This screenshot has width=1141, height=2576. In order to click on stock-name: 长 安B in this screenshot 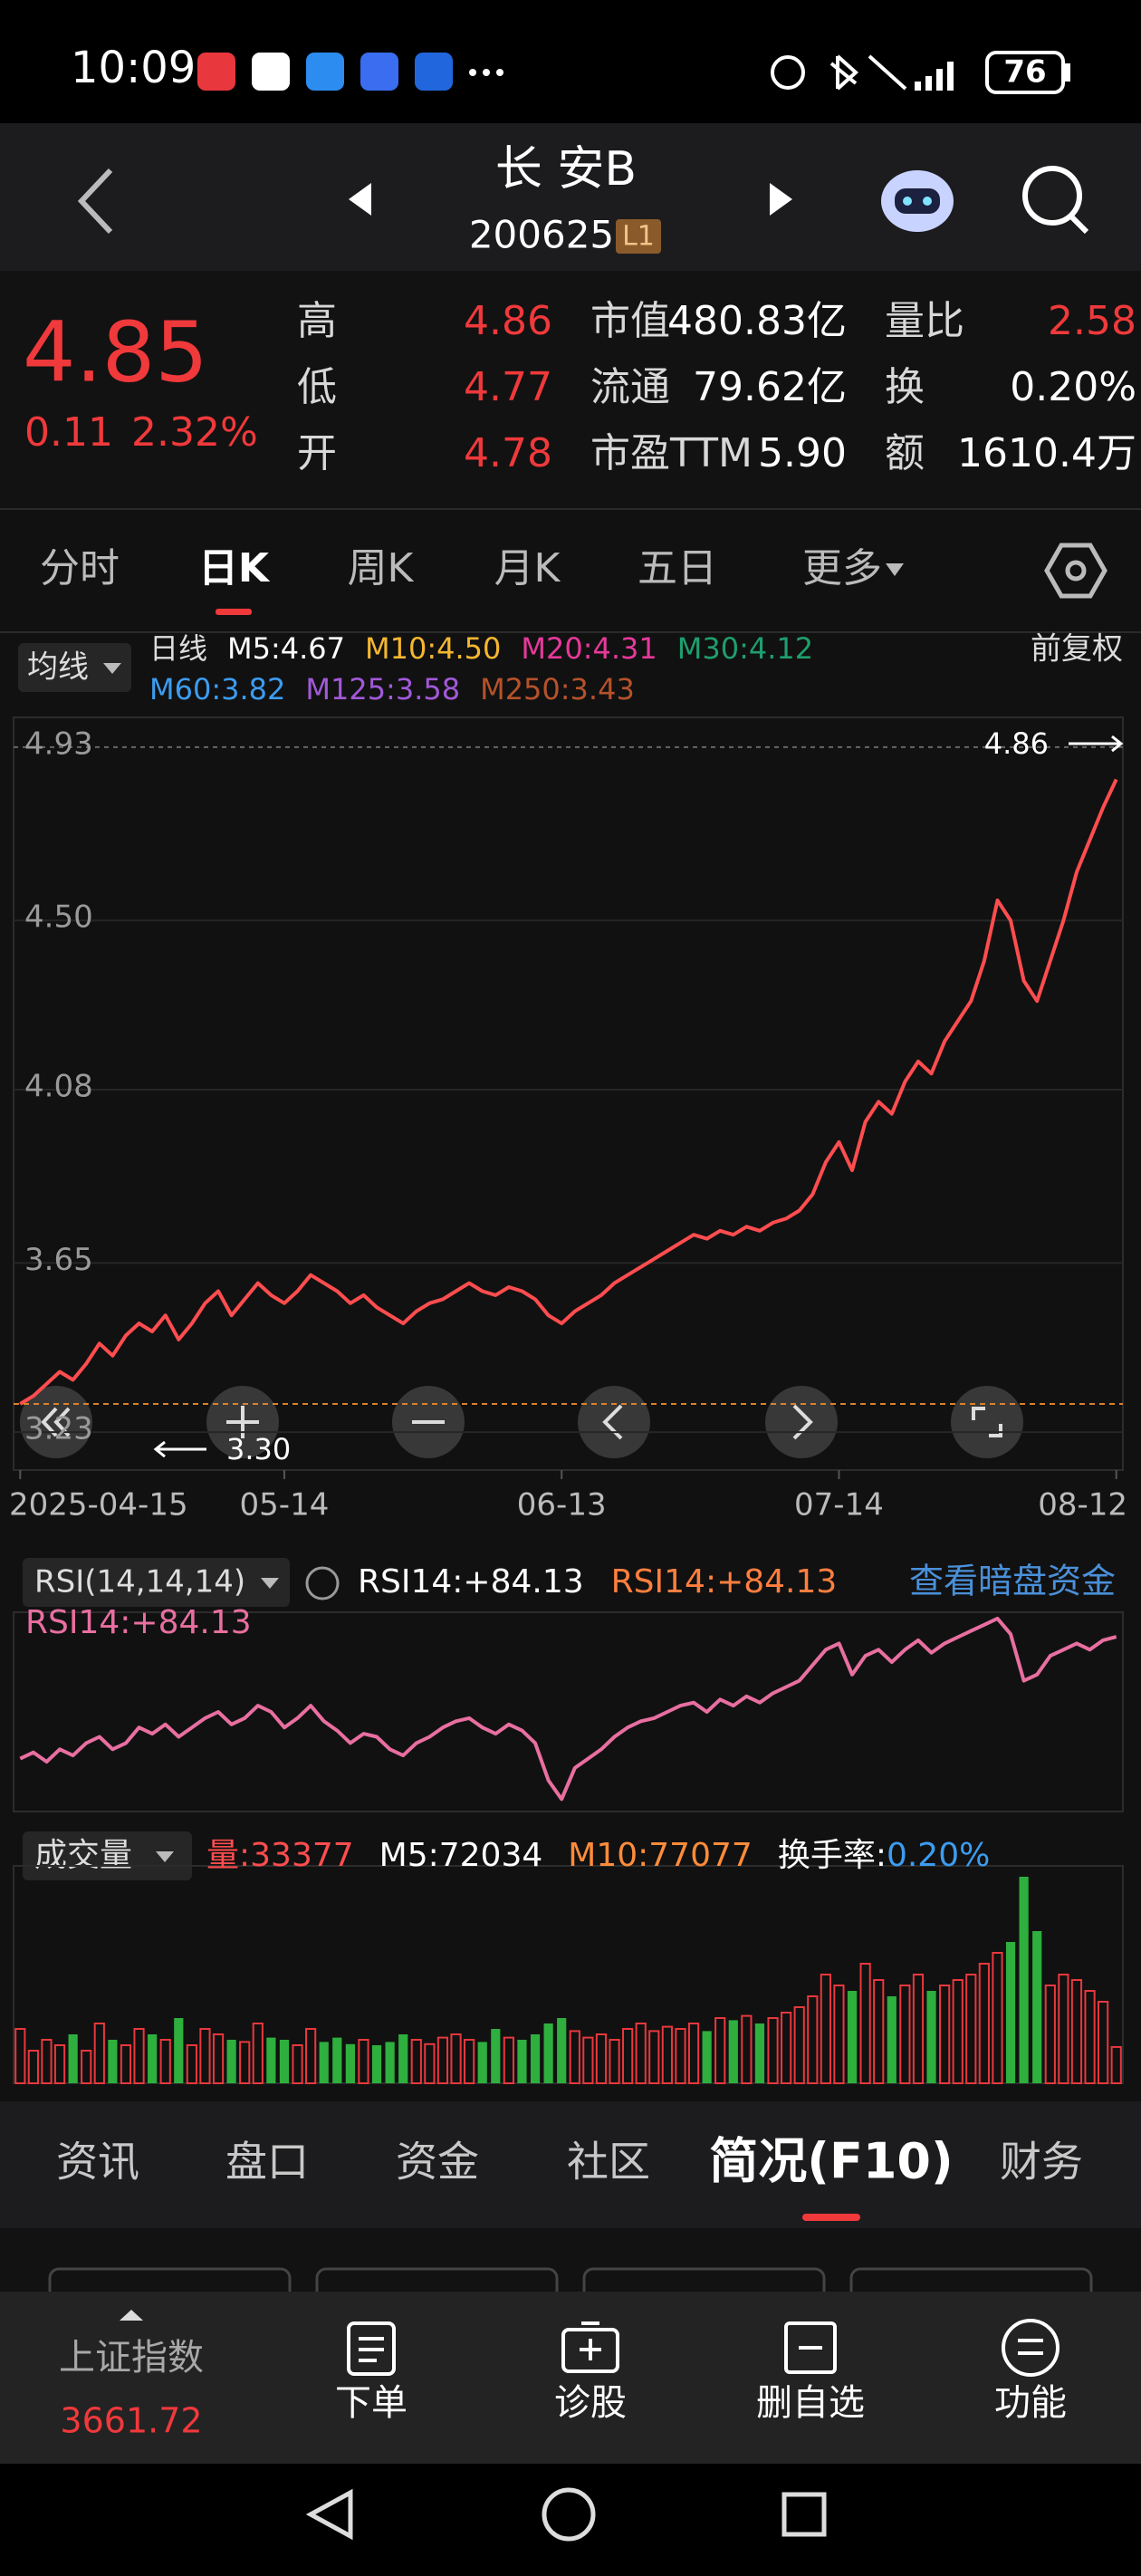, I will do `click(566, 169)`.